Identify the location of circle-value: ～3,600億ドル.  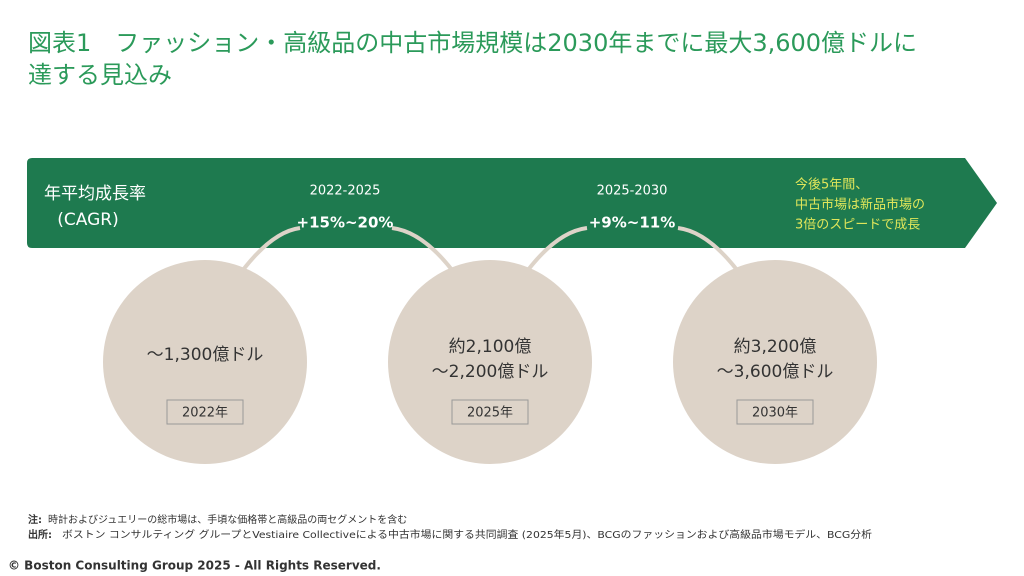
(775, 372).